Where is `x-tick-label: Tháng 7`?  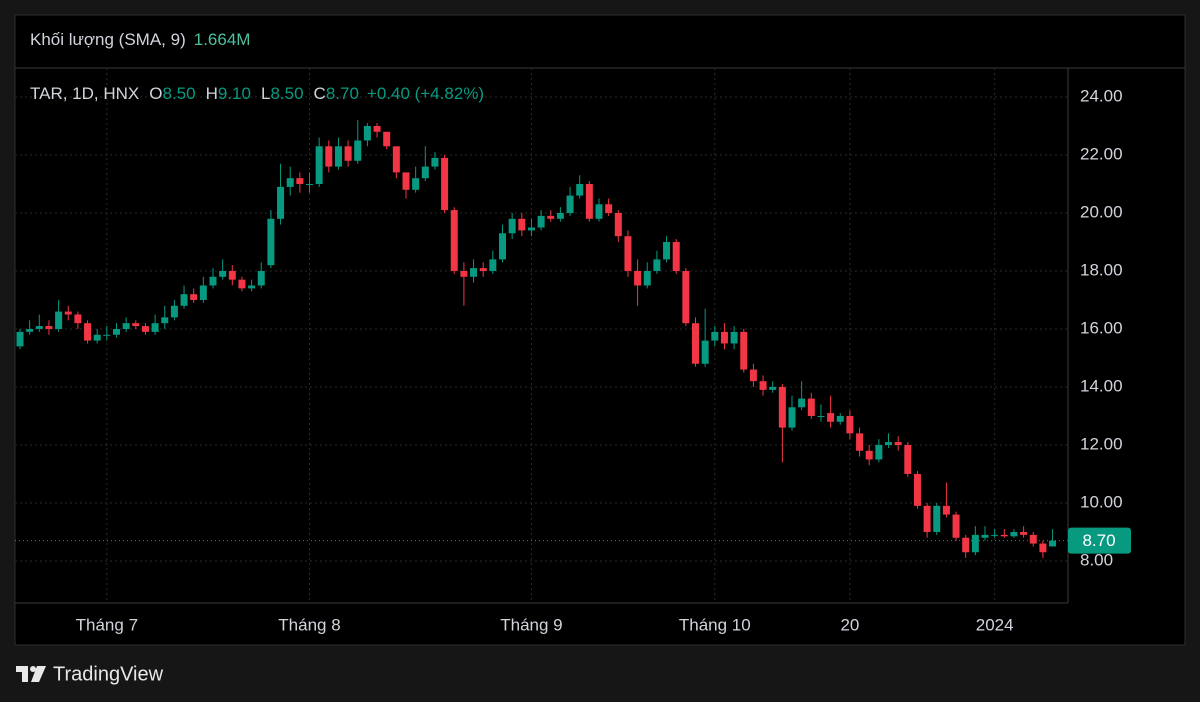 x-tick-label: Tháng 7 is located at coordinates (107, 624).